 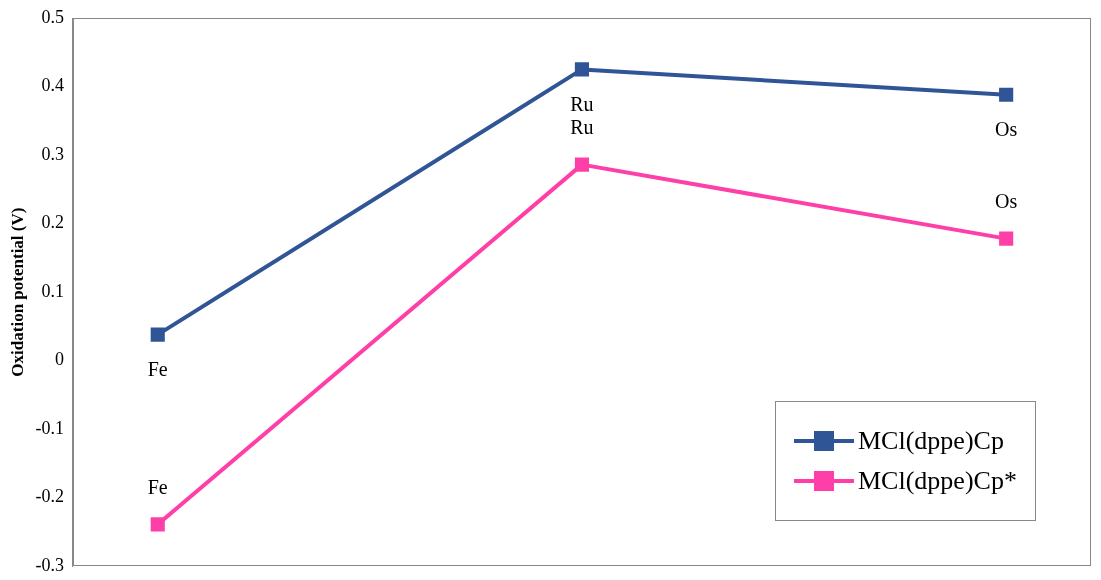 I want to click on y-tick-label: 0, so click(x=59, y=359).